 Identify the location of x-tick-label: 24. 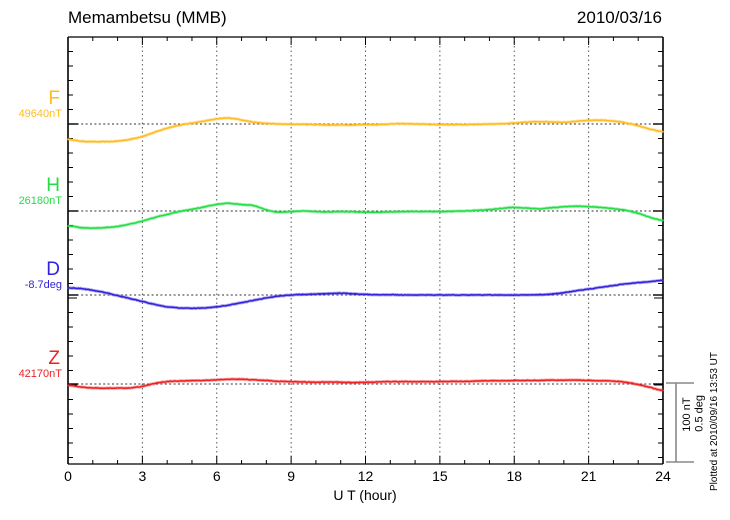
(663, 476).